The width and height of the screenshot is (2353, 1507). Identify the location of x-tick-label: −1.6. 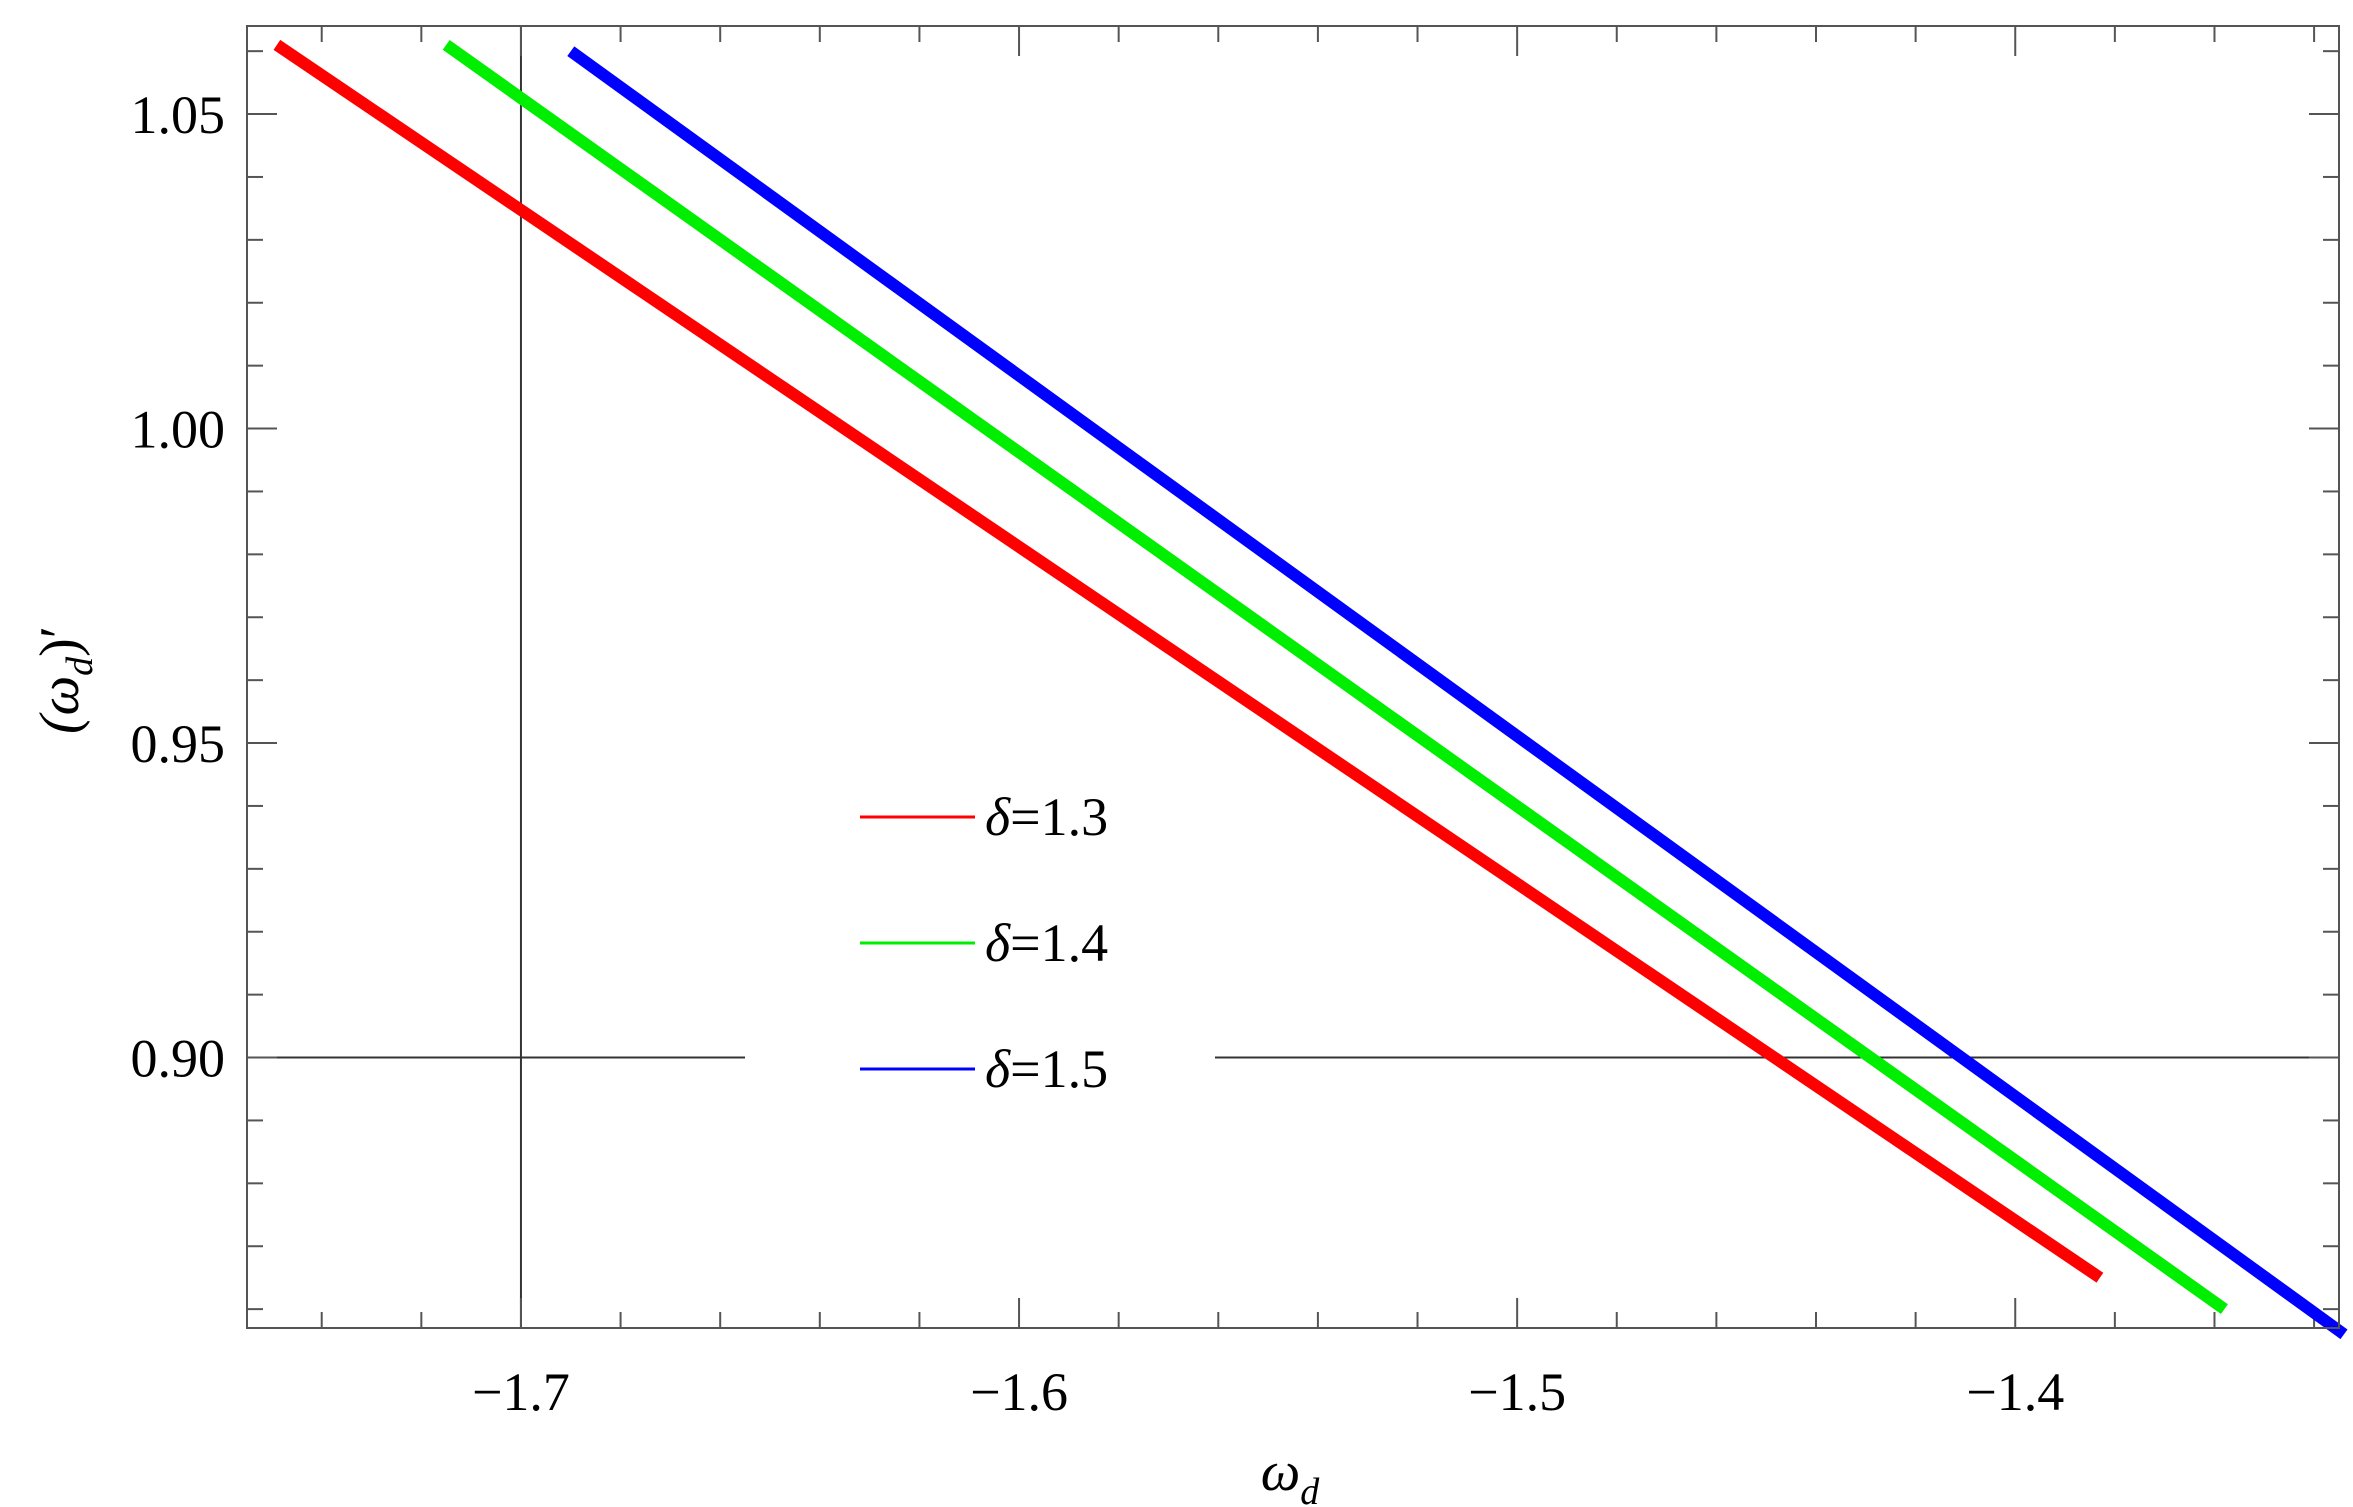
(1019, 1392).